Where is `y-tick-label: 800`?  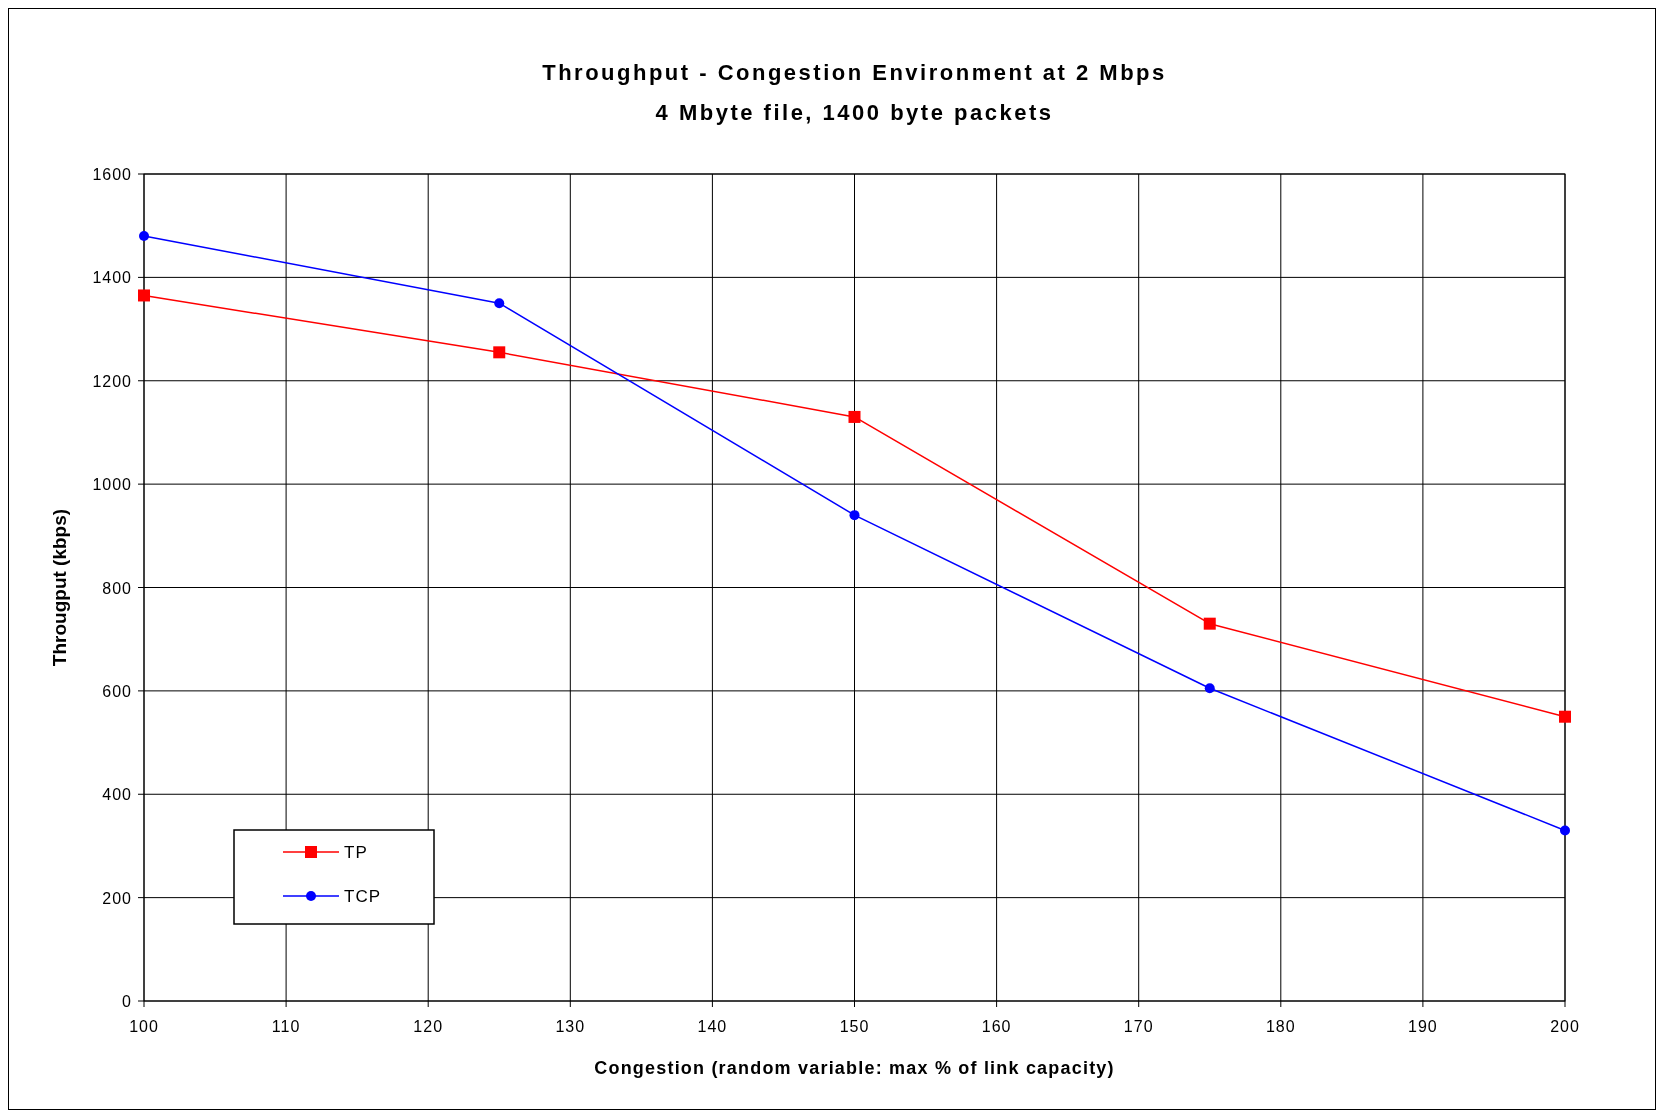
y-tick-label: 800 is located at coordinates (117, 588).